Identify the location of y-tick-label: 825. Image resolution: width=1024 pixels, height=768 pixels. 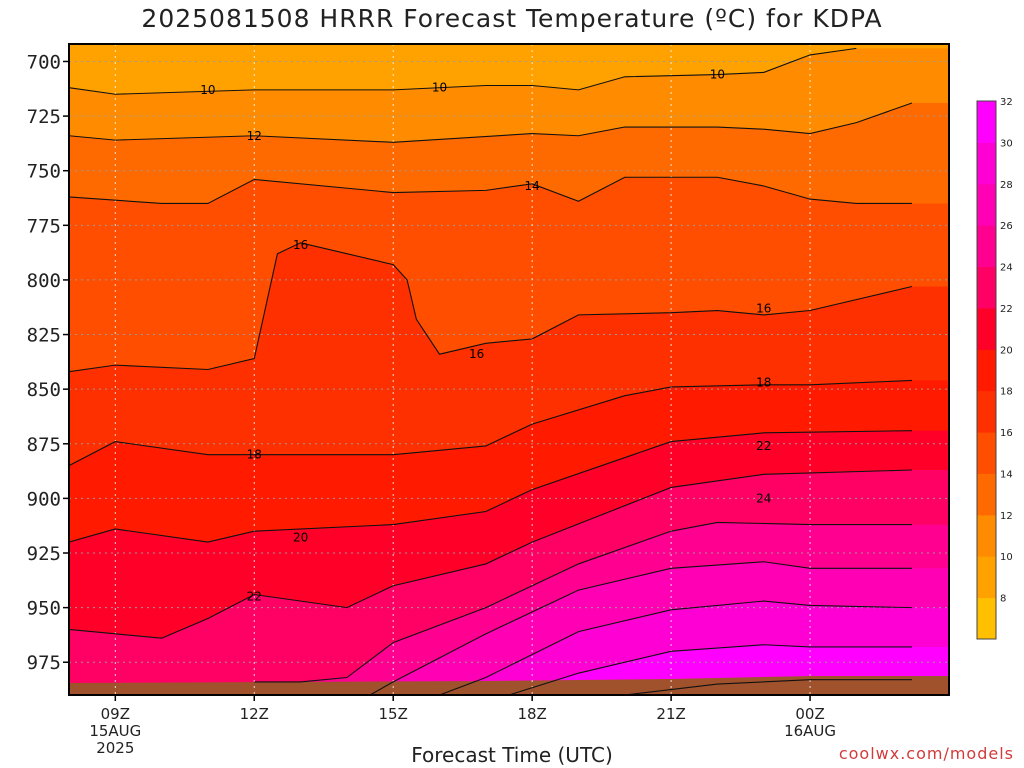
(44, 336).